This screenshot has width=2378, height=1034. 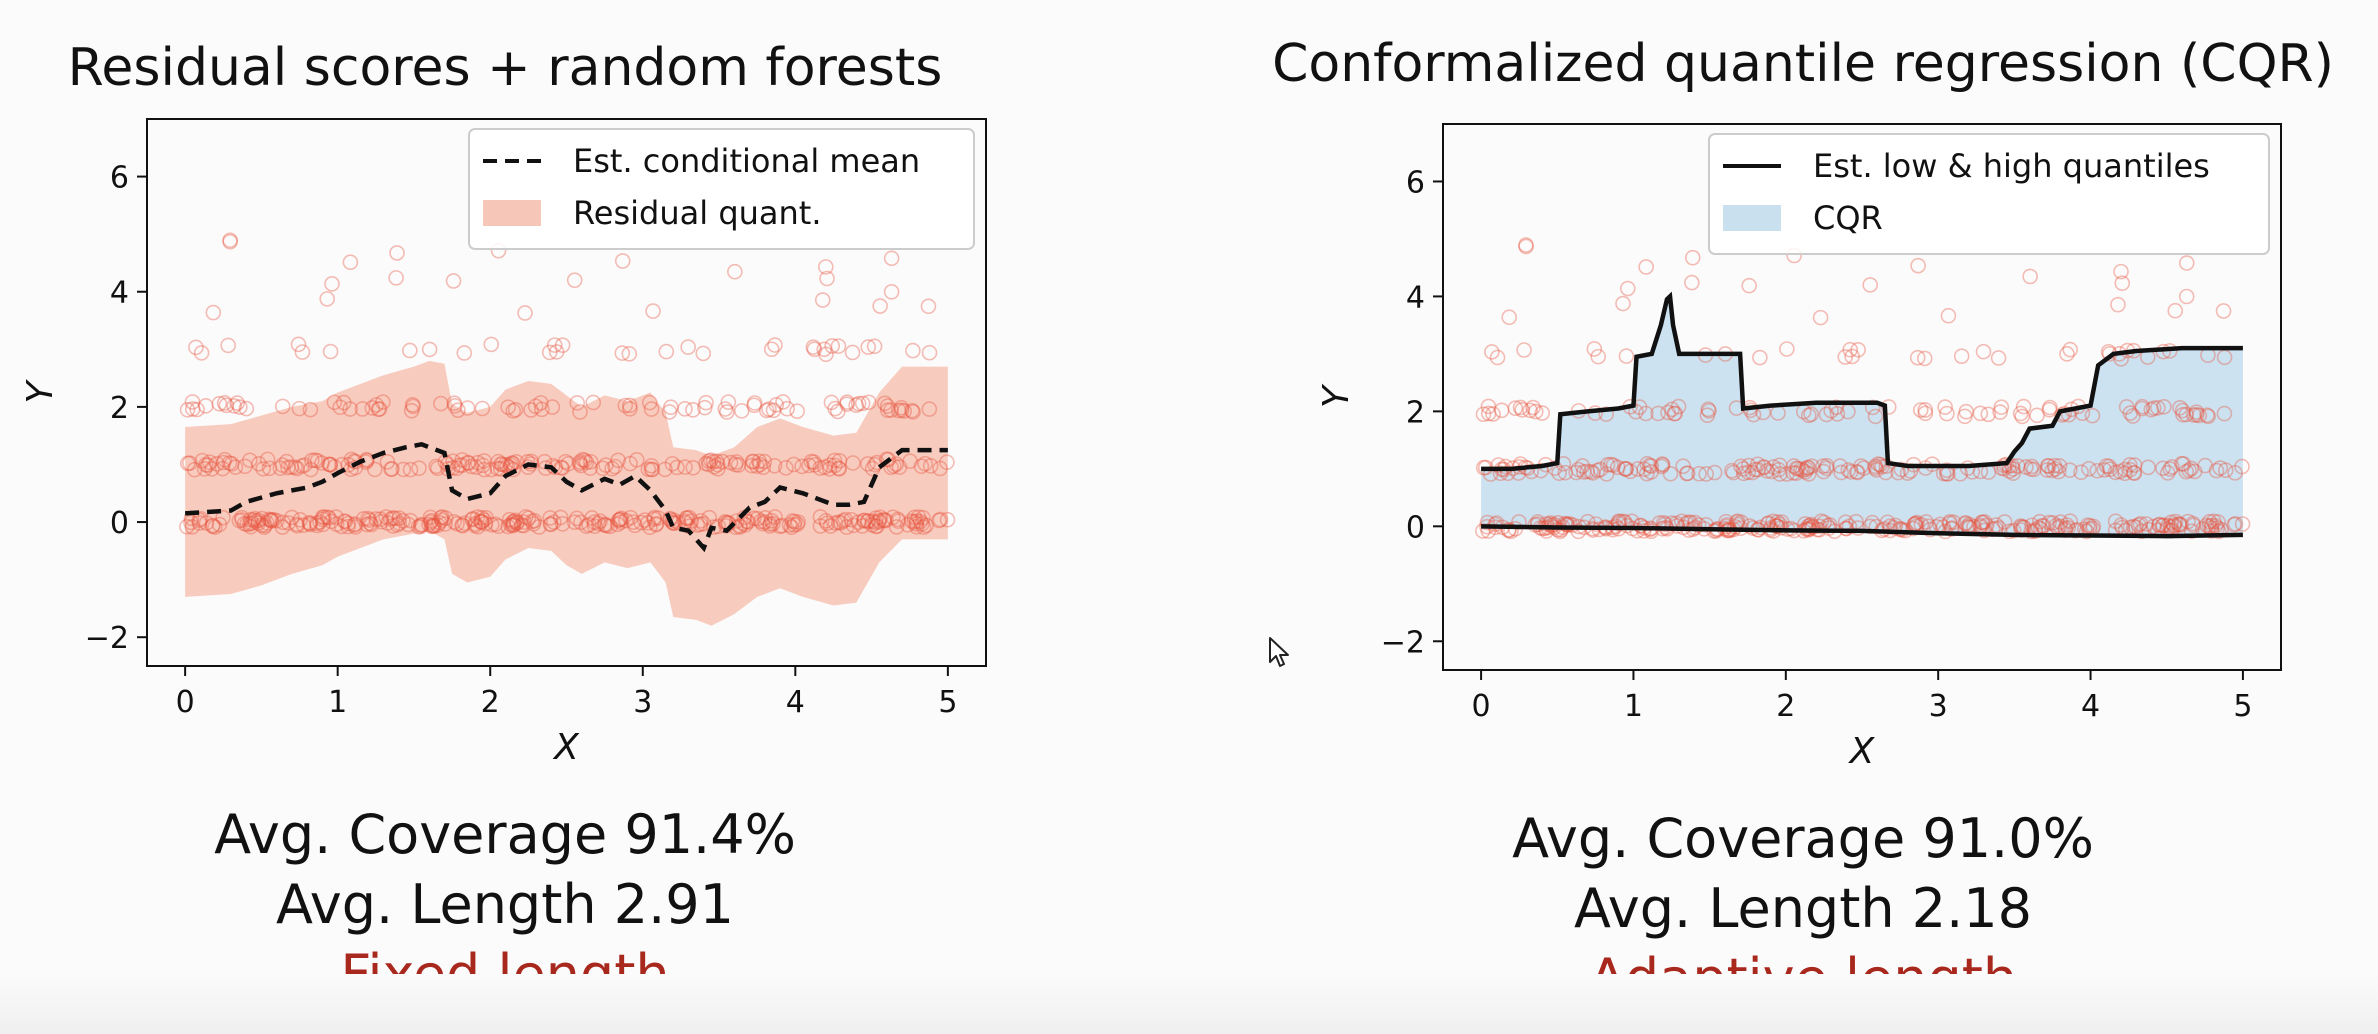 I want to click on right-legend-swatch-band, so click(x=1752, y=218).